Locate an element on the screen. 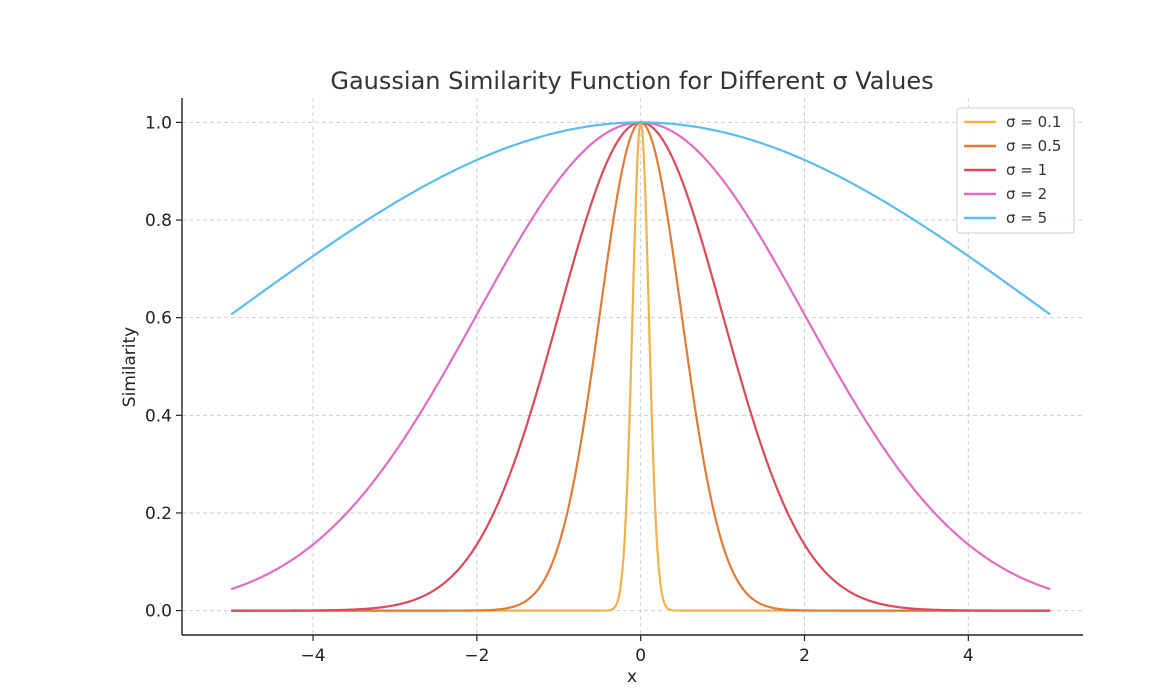  y-tick-label: 0.2 is located at coordinates (158, 514).